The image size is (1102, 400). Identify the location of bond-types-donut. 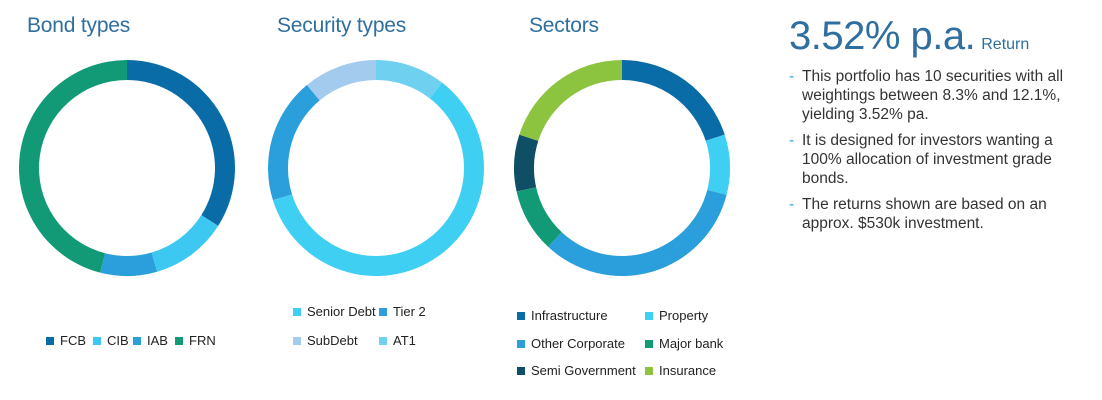
(127, 168).